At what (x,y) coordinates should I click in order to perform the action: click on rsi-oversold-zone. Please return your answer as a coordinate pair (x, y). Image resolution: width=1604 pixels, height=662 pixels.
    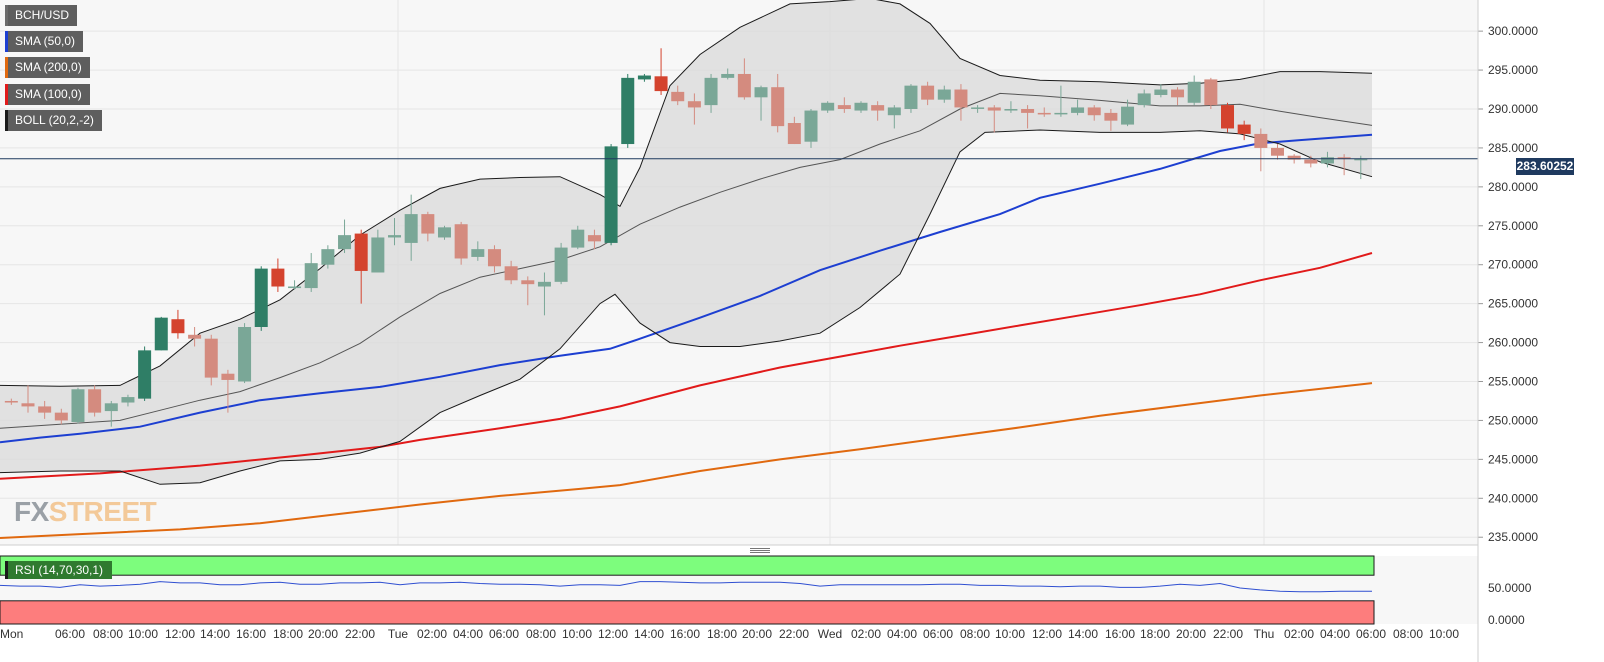
    Looking at the image, I should click on (687, 612).